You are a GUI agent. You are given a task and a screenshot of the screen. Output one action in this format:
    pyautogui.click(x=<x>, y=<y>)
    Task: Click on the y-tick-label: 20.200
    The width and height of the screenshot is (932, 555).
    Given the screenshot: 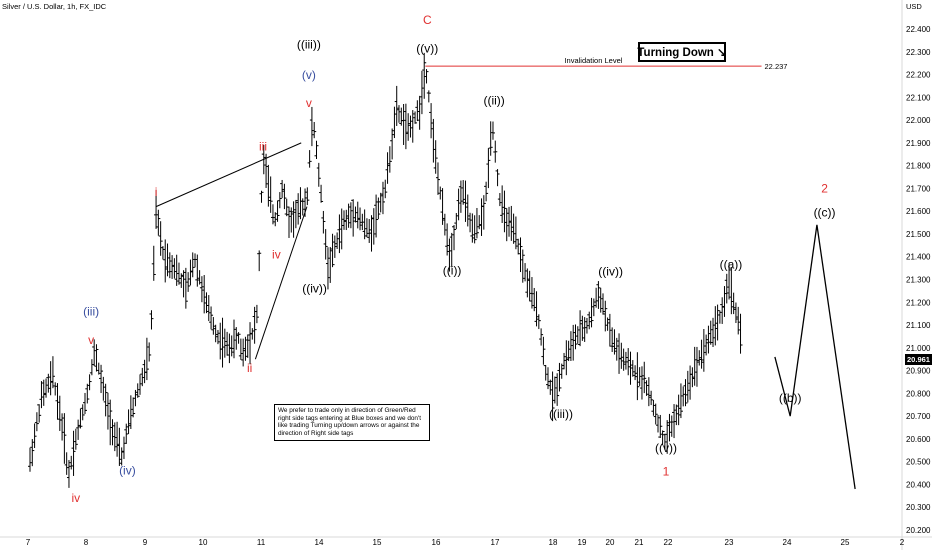 What is the action you would take?
    pyautogui.click(x=918, y=530)
    